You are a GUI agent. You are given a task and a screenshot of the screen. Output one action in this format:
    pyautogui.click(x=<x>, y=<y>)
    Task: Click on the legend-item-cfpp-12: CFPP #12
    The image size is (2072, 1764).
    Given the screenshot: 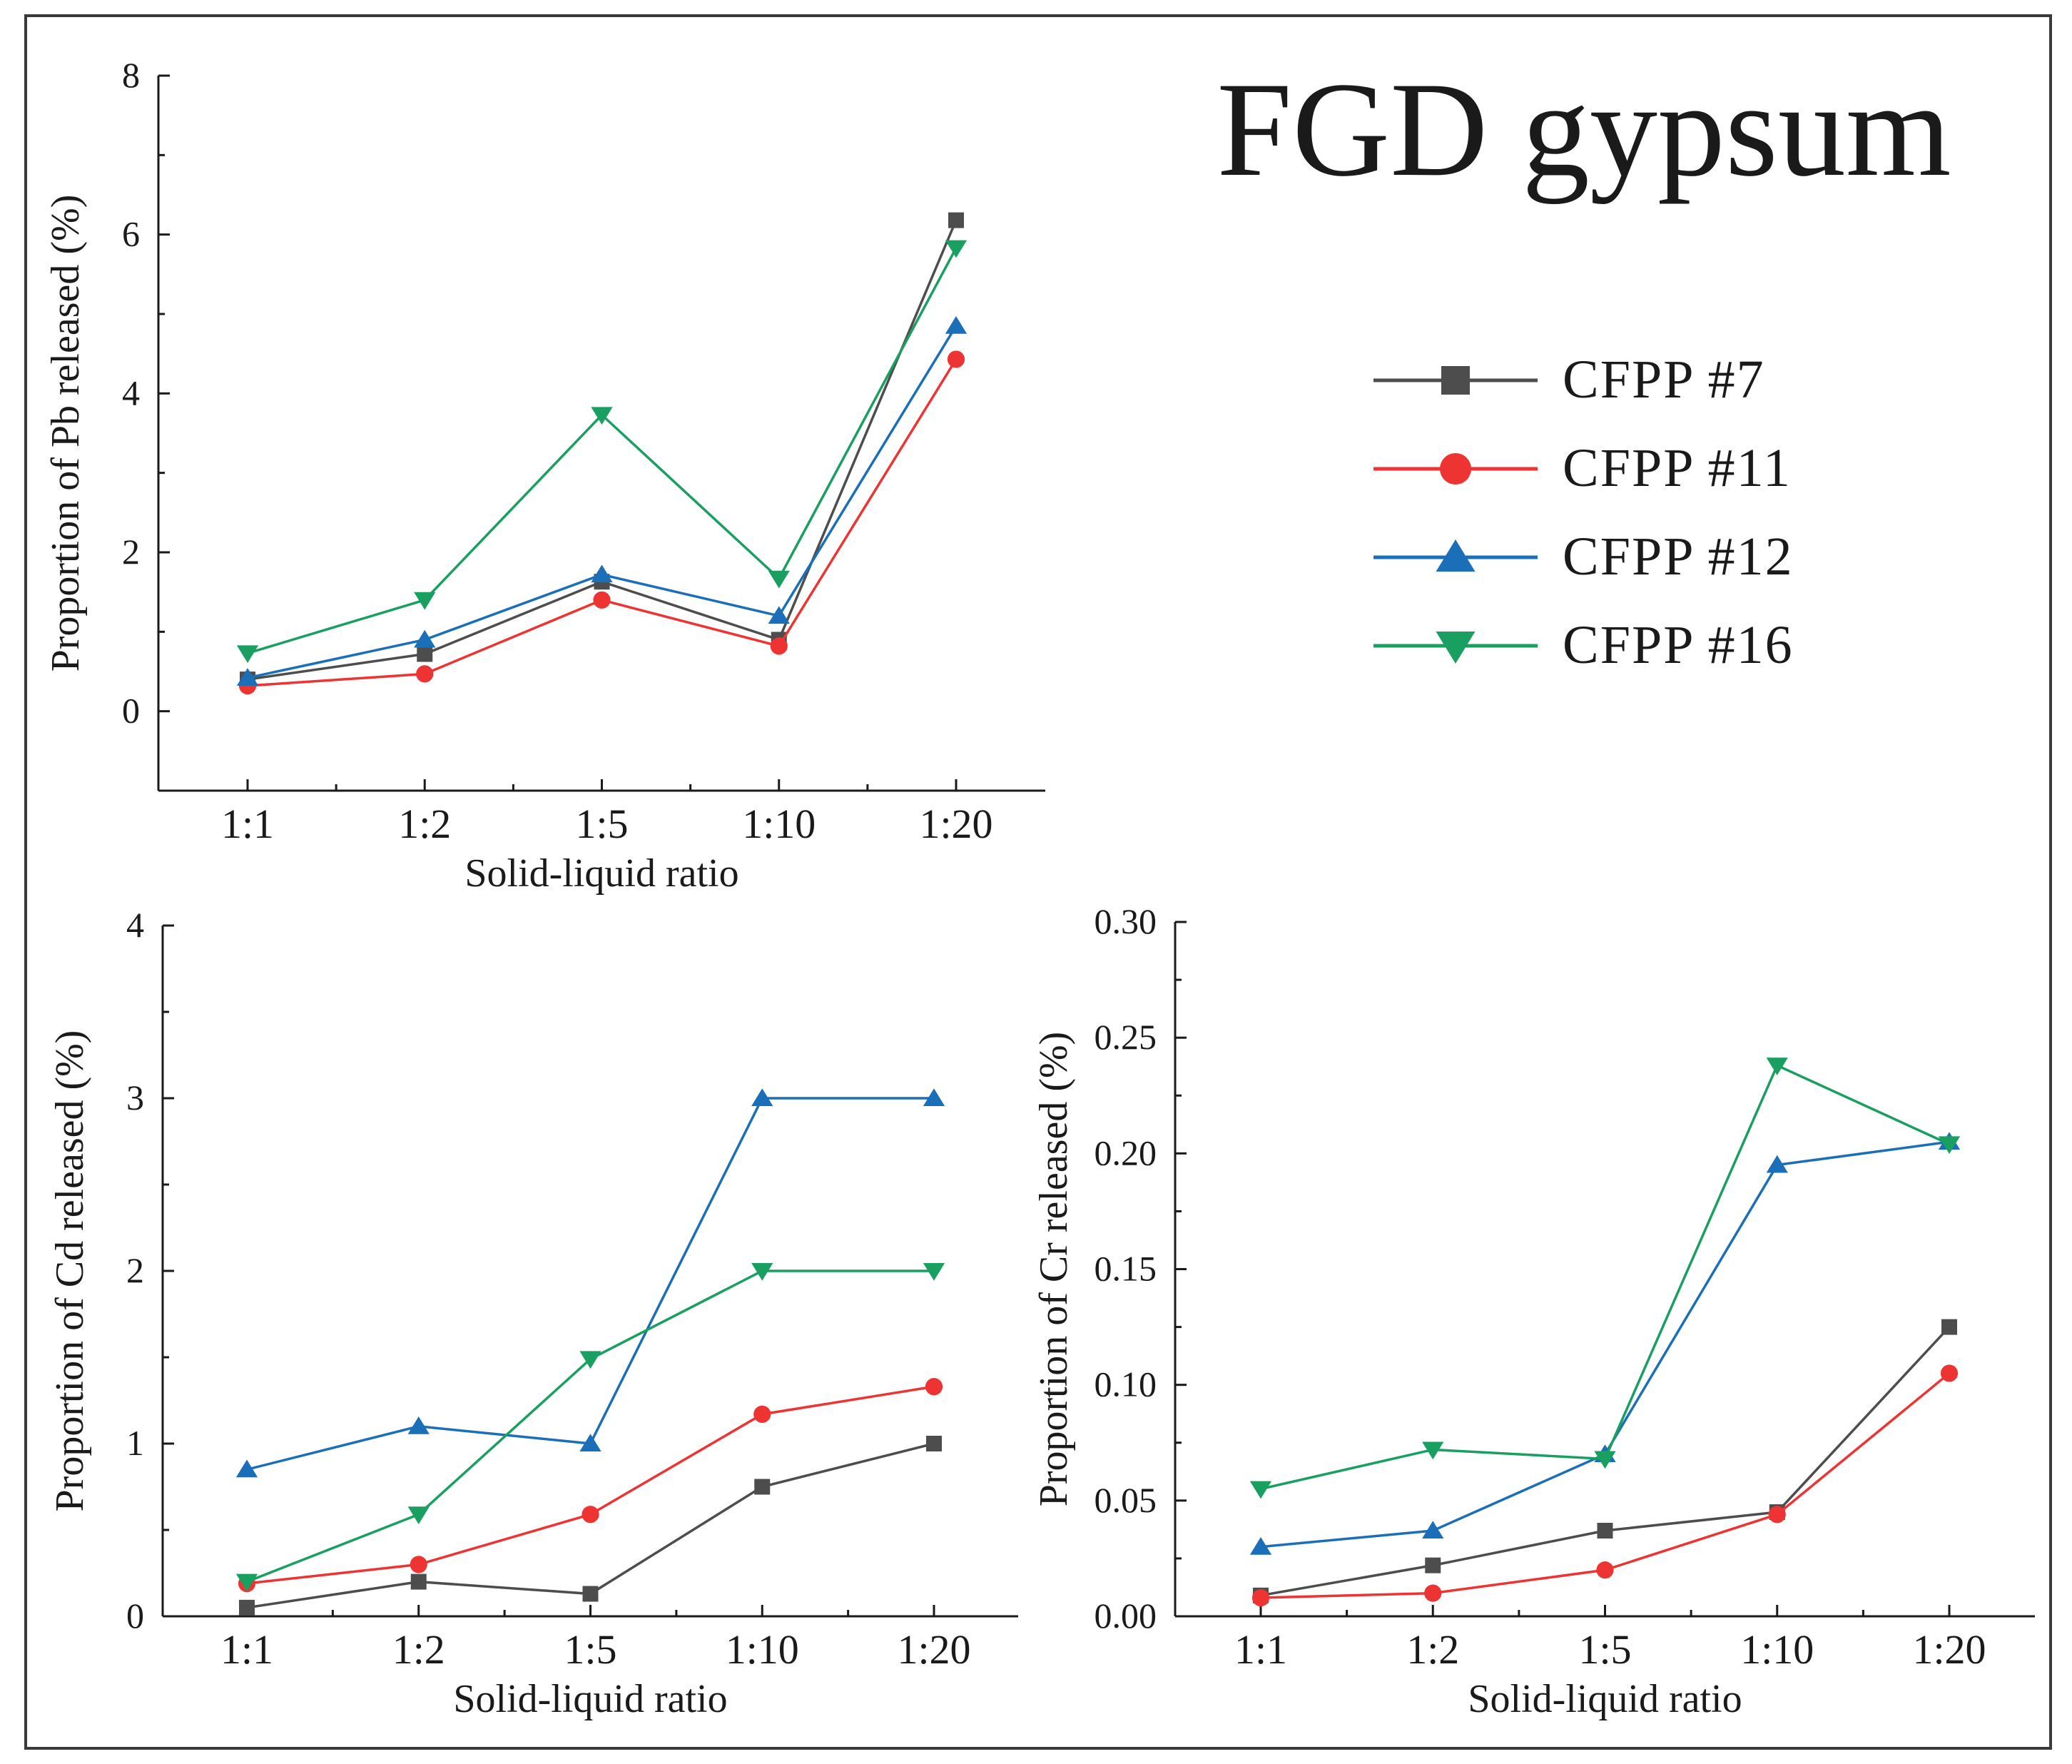 What is the action you would take?
    pyautogui.click(x=1583, y=557)
    